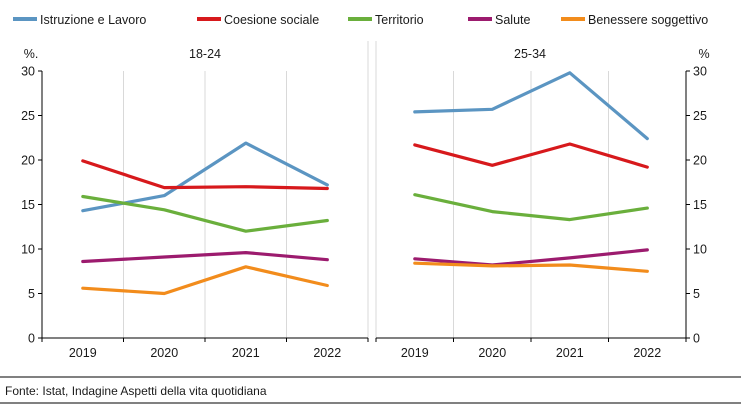  Describe the element at coordinates (648, 20) in the screenshot. I see `legend-label-benessere-soggettivo: Benessere soggettivo` at that location.